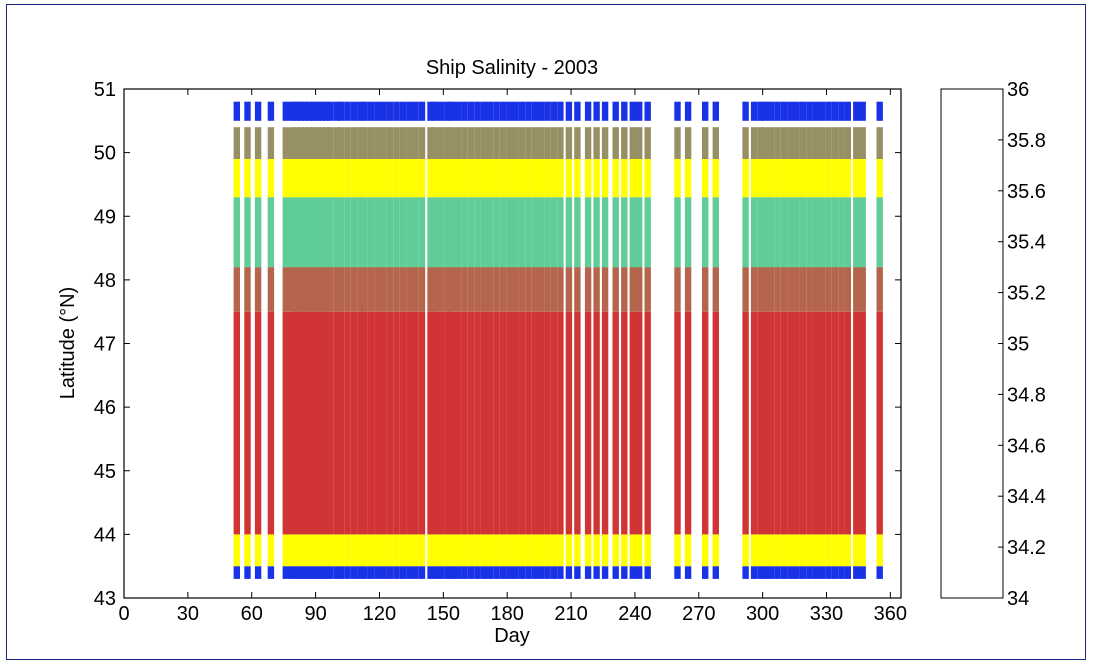 The image size is (1095, 666). I want to click on chart-title: Ship Salinity - 2003, so click(512, 68).